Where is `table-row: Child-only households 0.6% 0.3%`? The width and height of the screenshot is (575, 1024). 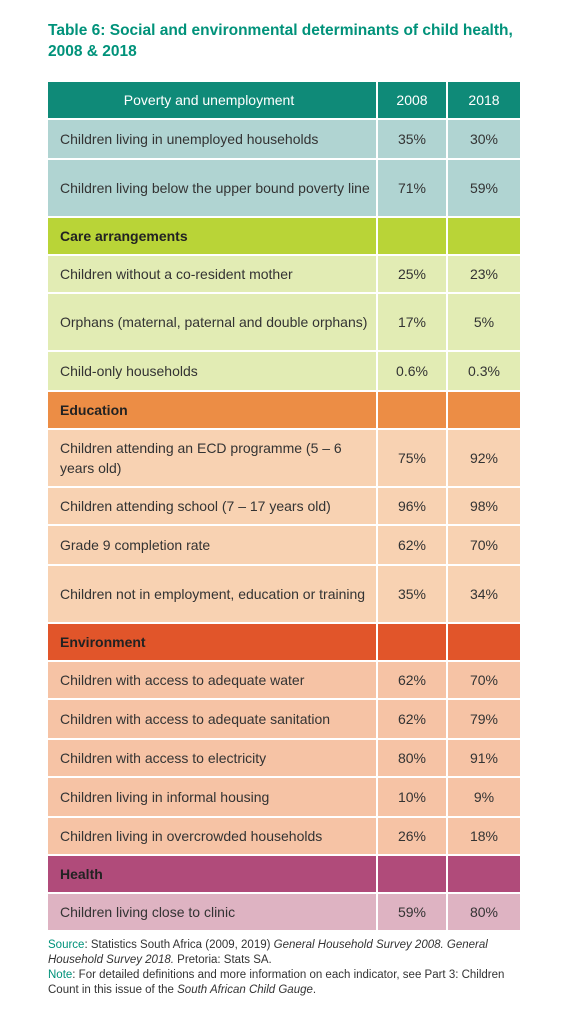 table-row: Child-only households 0.6% 0.3% is located at coordinates (284, 372).